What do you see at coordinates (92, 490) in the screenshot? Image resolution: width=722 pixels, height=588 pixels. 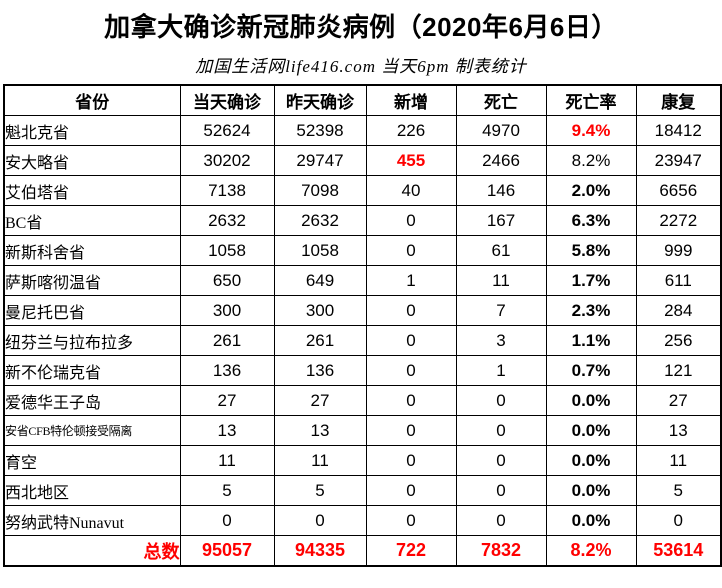 I see `province-cell: 西北地区` at bounding box center [92, 490].